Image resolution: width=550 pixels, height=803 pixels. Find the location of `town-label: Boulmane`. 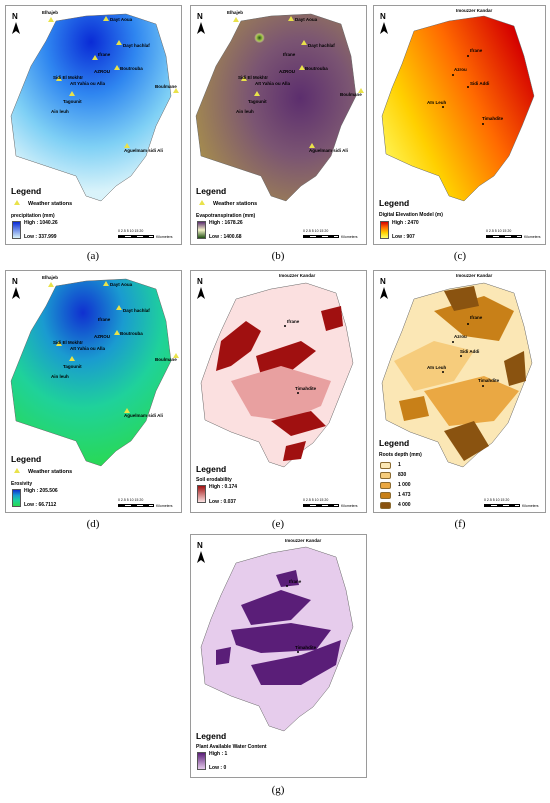

town-label: Boulmane is located at coordinates (166, 359).